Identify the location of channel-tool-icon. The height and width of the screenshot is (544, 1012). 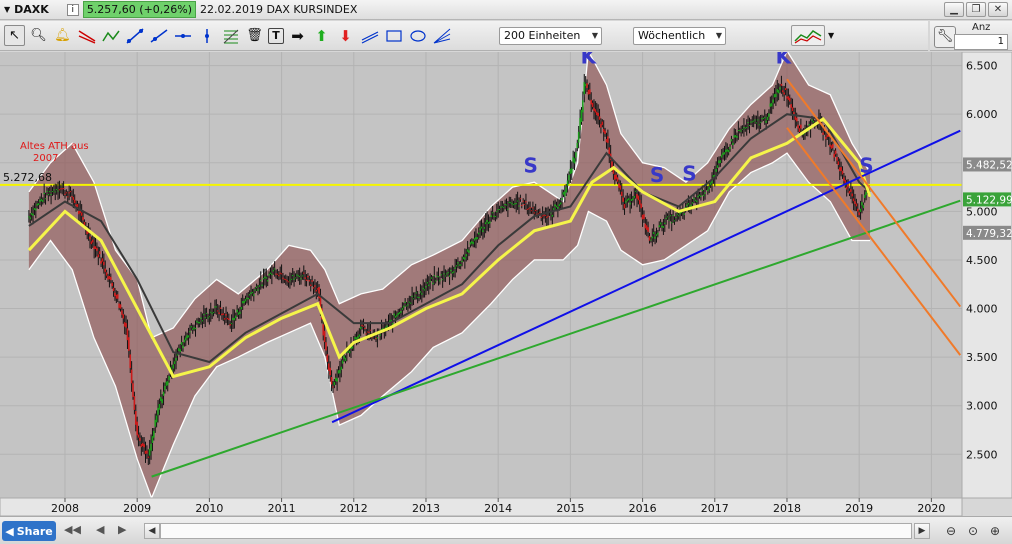
(369, 35).